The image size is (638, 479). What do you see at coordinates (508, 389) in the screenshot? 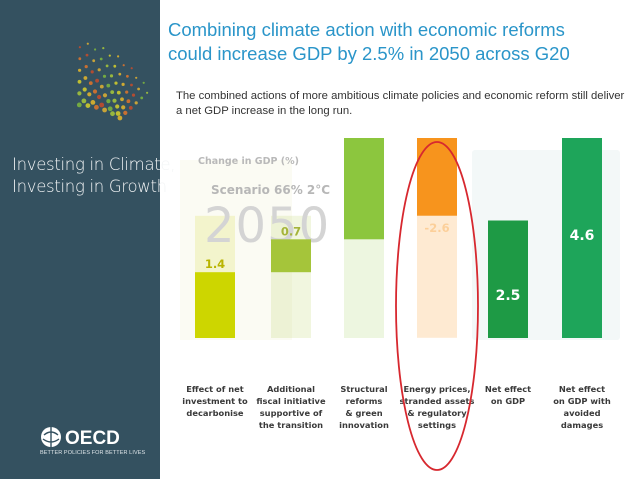
I see `category-label-5: Net effect` at bounding box center [508, 389].